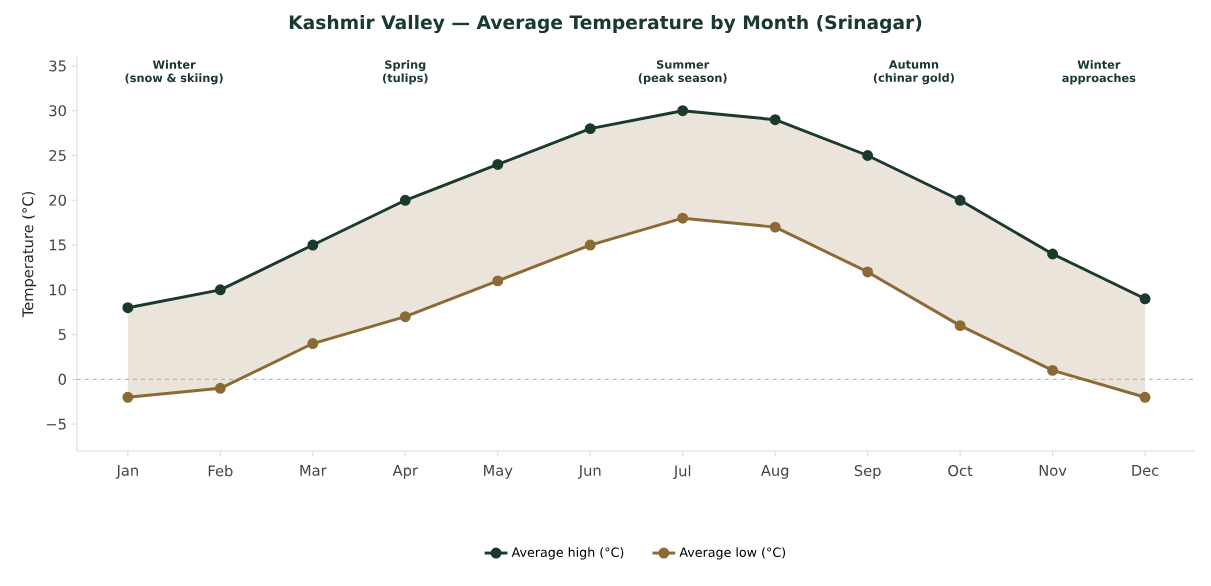 This screenshot has height=586, width=1211. I want to click on y-tick-label: 15, so click(57, 245).